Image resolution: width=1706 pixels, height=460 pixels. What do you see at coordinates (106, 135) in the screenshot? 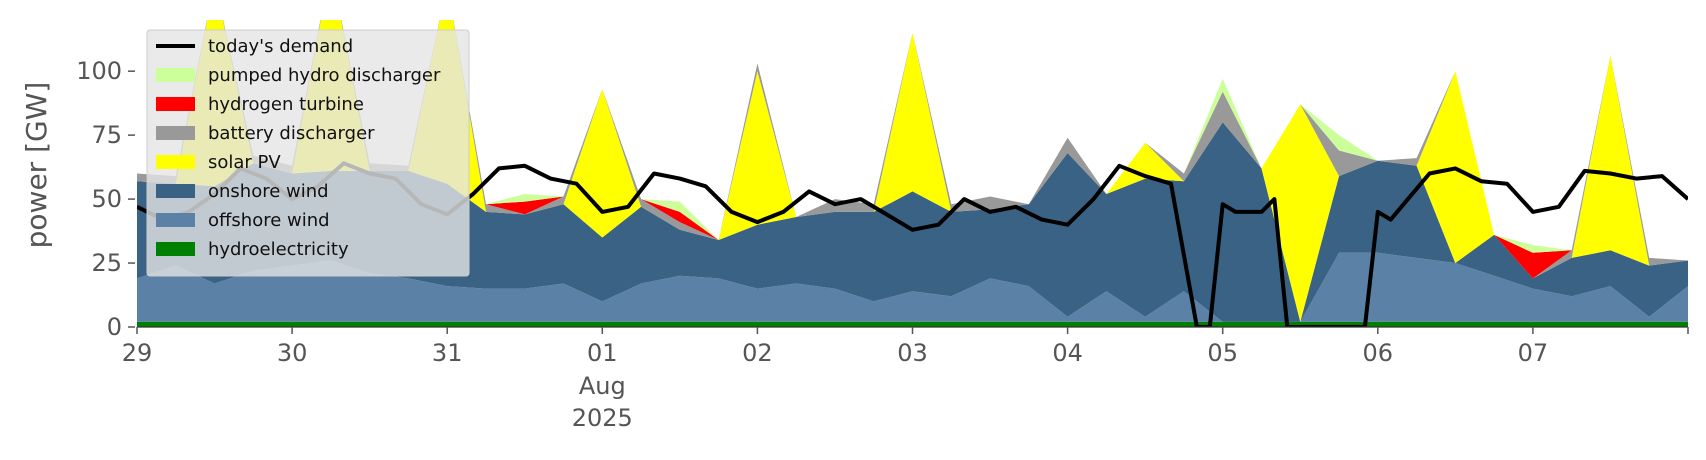
I see `y-tick-label: 75` at bounding box center [106, 135].